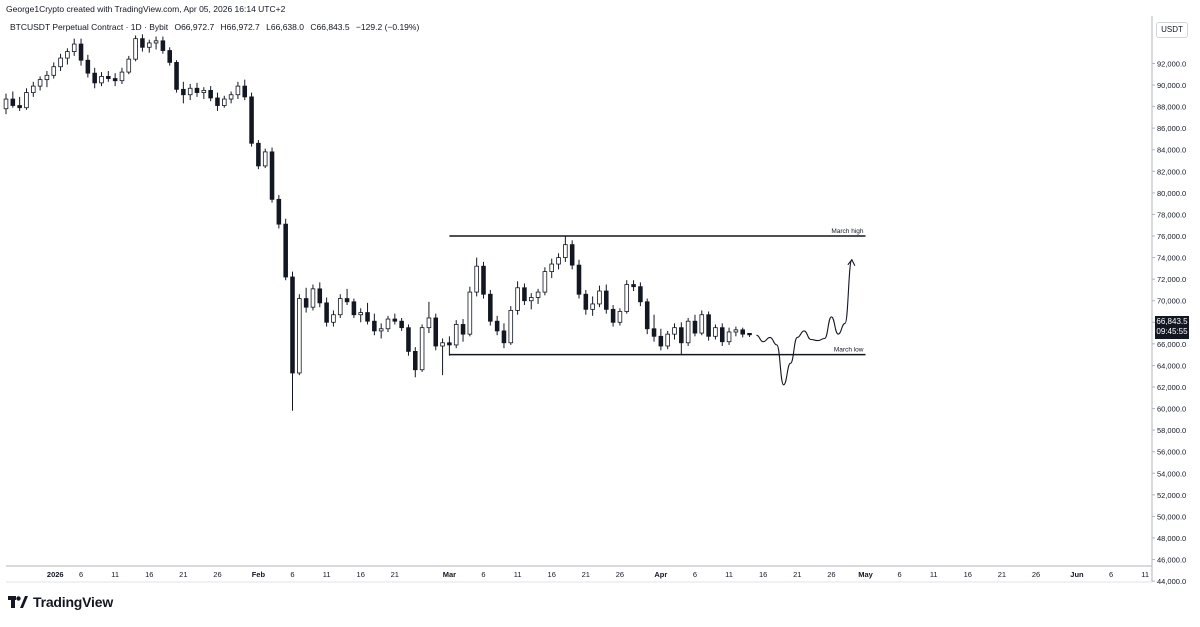  Describe the element at coordinates (259, 574) in the screenshot. I see `time-tick-label: Feb` at that location.